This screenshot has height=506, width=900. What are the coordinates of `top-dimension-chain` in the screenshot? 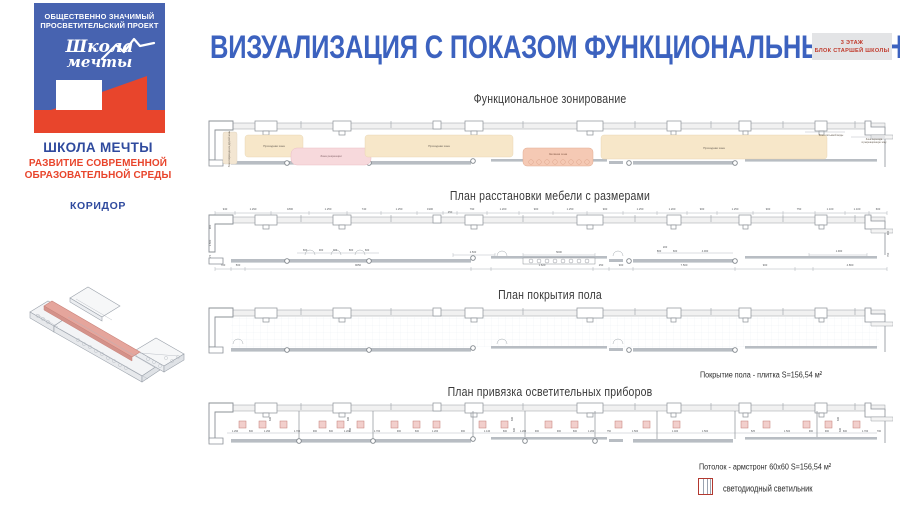 It's located at (551, 213).